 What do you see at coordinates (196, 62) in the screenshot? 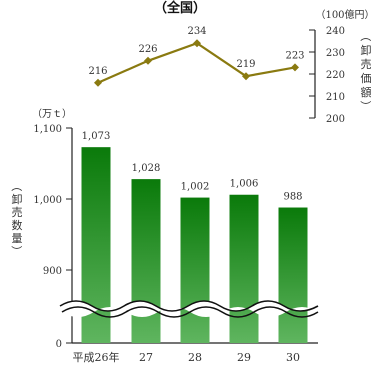
I see `price-line` at bounding box center [196, 62].